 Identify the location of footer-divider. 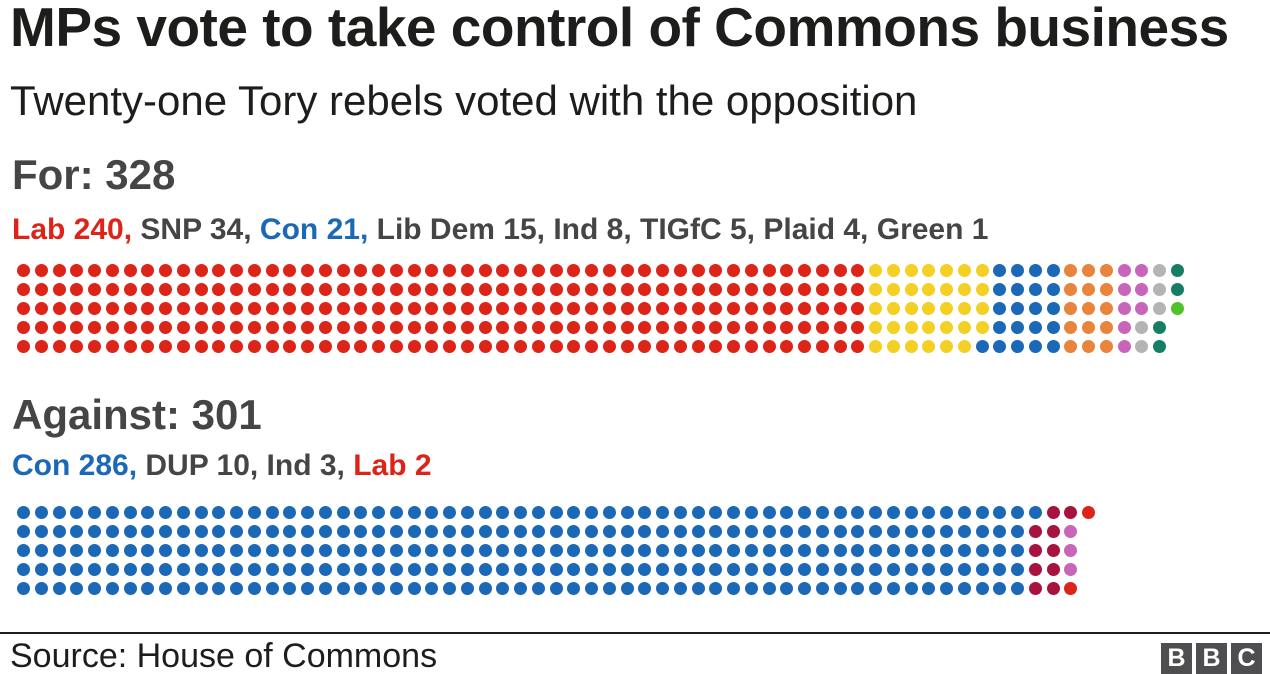
(635, 633).